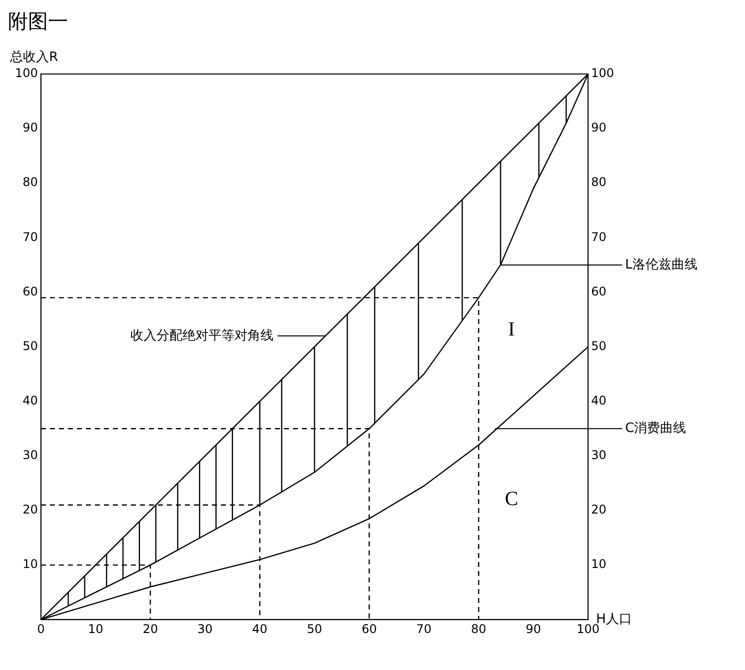 The height and width of the screenshot is (670, 745). Describe the element at coordinates (30, 291) in the screenshot. I see `y-tick-label: 60` at that location.